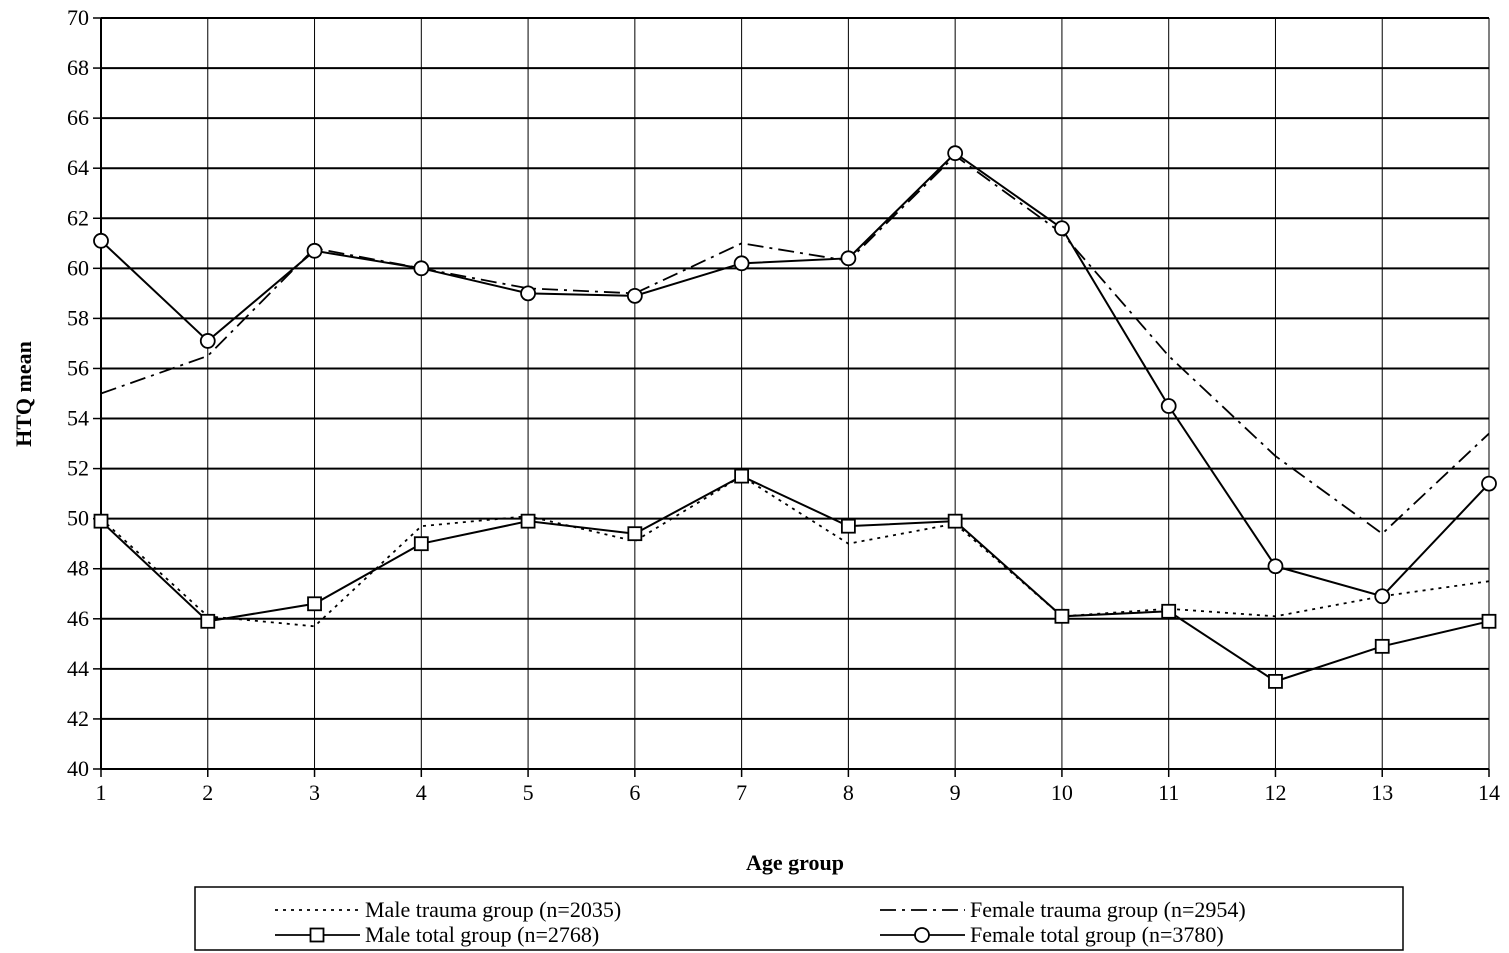 Image resolution: width=1509 pixels, height=953 pixels. I want to click on y-tick-label: 50, so click(78, 518).